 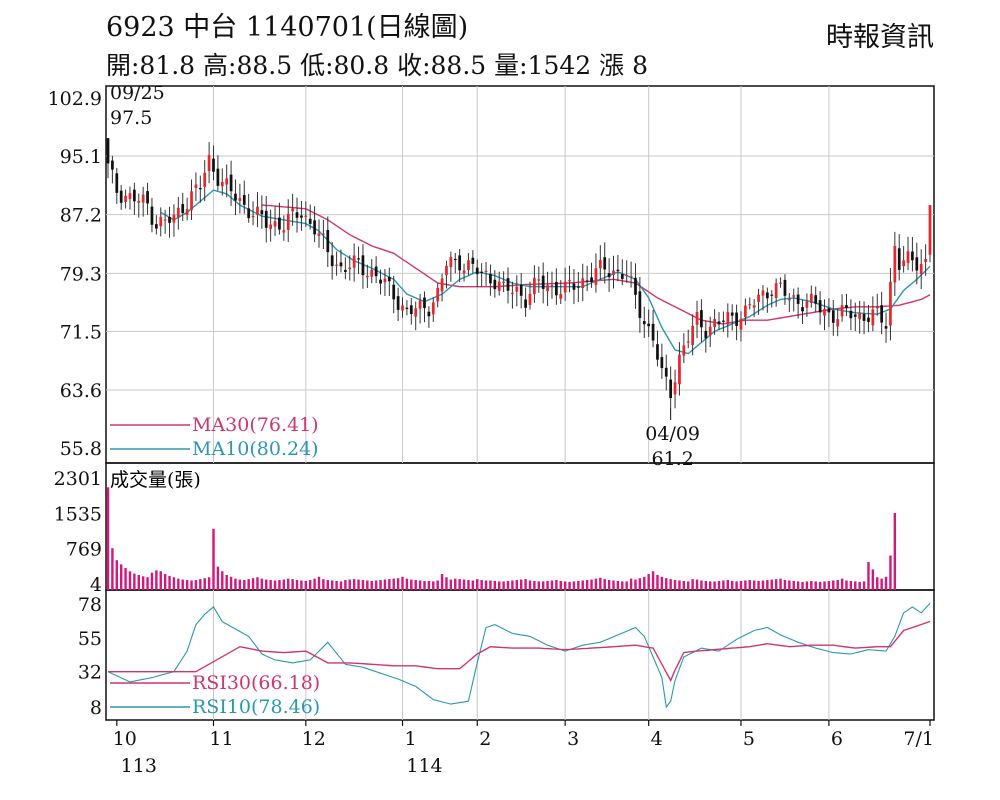 I want to click on x-tick-label: 7/1, so click(x=918, y=739).